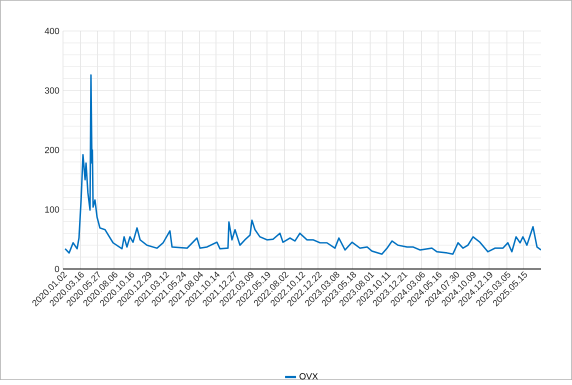 Image resolution: width=572 pixels, height=385 pixels. Describe the element at coordinates (52, 90) in the screenshot. I see `y-tick-label: 300` at that location.